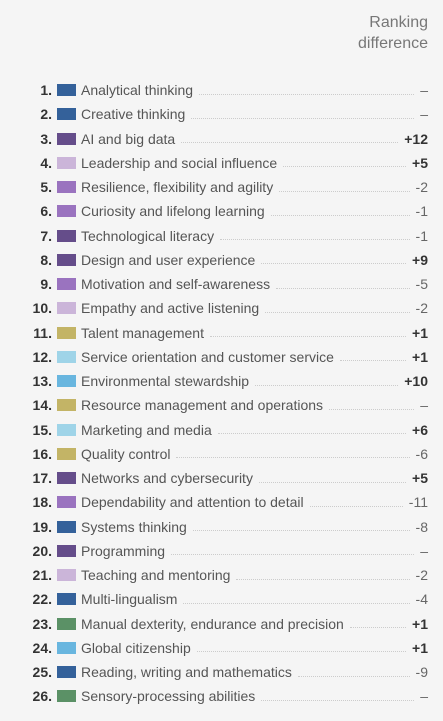 The width and height of the screenshot is (443, 721). I want to click on rank: 11., so click(42, 332).